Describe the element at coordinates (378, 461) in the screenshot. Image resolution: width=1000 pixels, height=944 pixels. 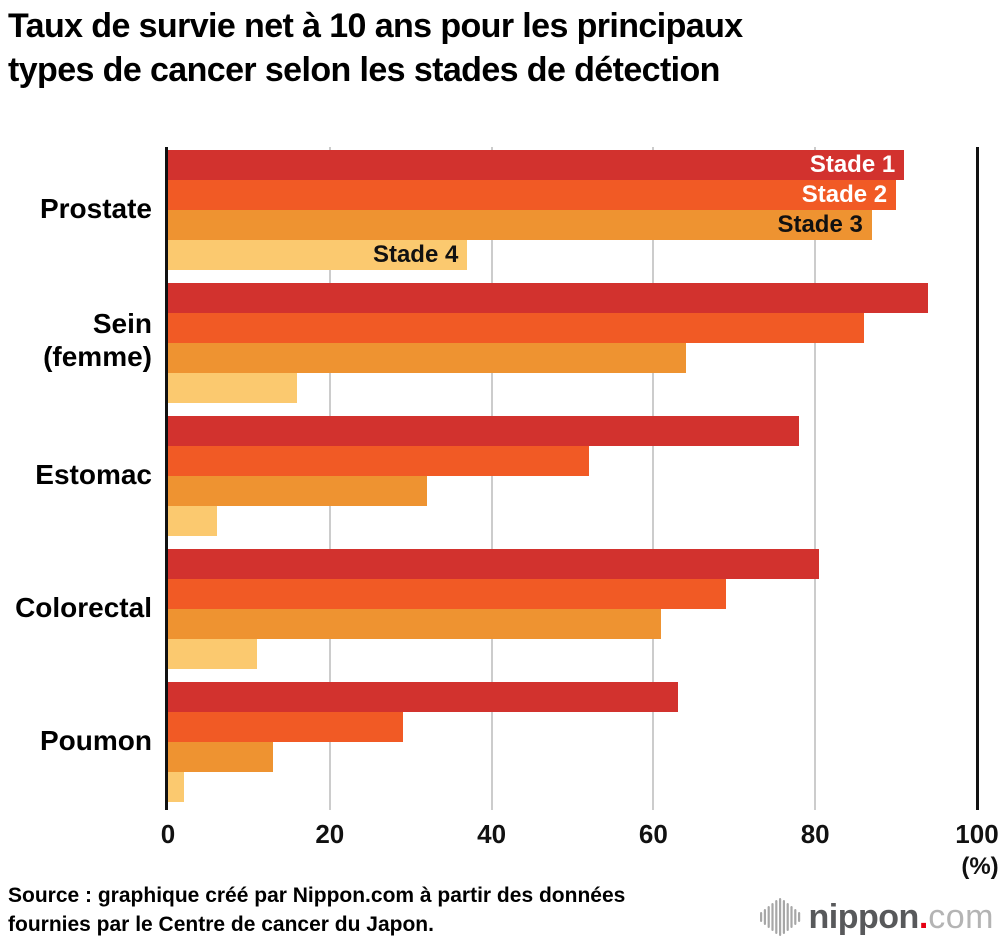
I see `bar-stade-2-estomac` at that location.